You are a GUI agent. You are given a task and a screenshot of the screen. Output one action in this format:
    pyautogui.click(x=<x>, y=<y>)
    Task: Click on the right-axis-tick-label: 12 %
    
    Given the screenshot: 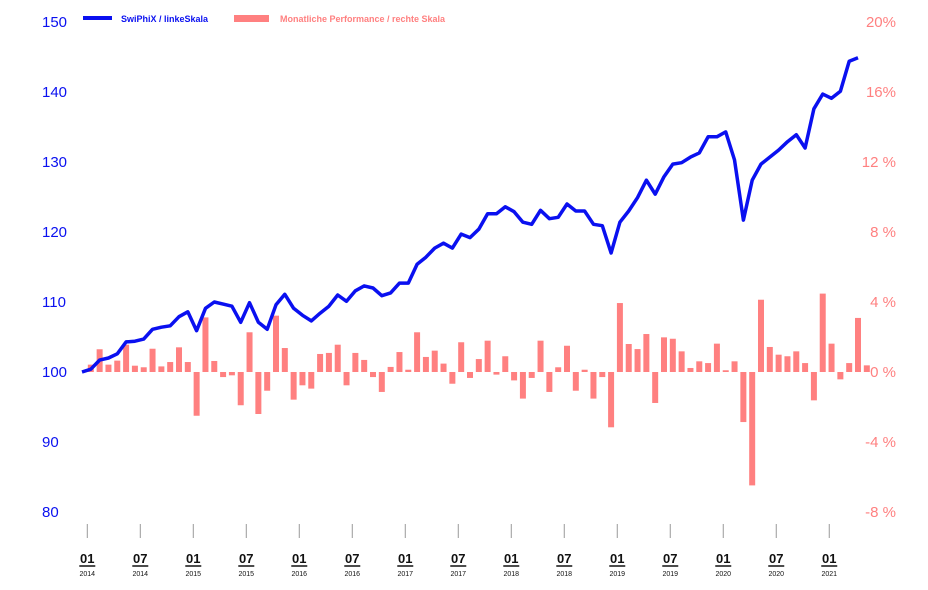 What is the action you would take?
    pyautogui.click(x=879, y=162)
    